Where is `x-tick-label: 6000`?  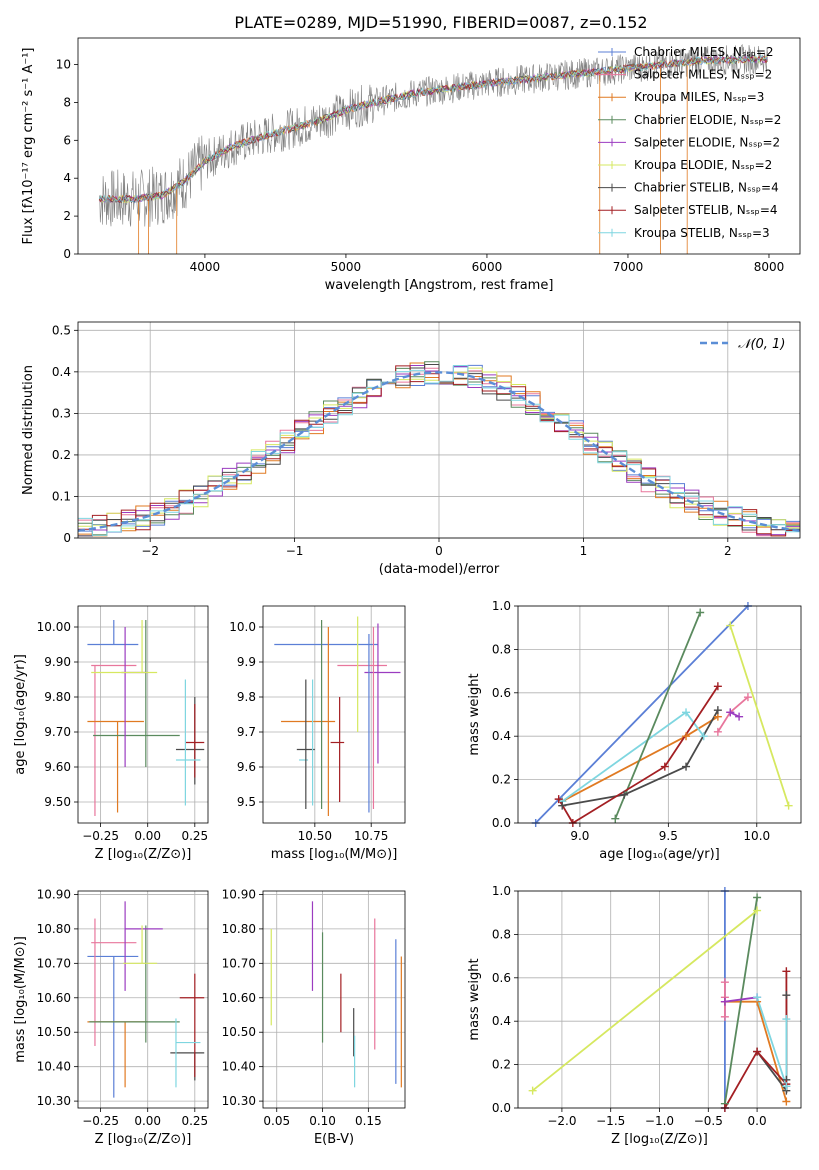 x-tick-label: 6000 is located at coordinates (487, 267).